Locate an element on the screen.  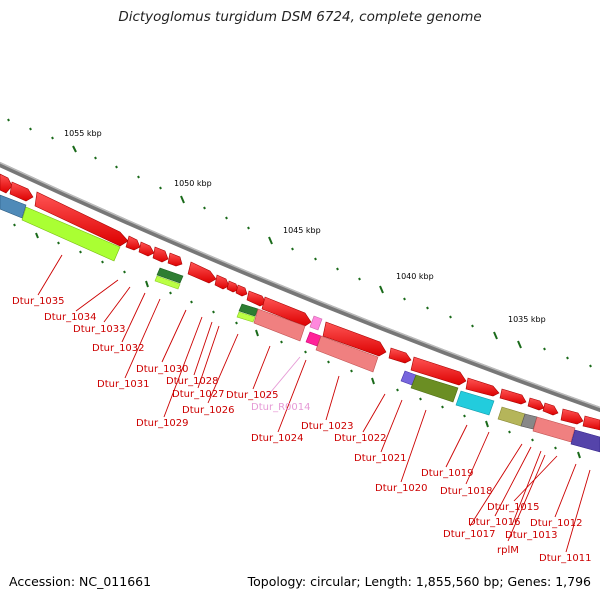
tick-label-1050: 1050 kbp is located at coordinates (193, 183).